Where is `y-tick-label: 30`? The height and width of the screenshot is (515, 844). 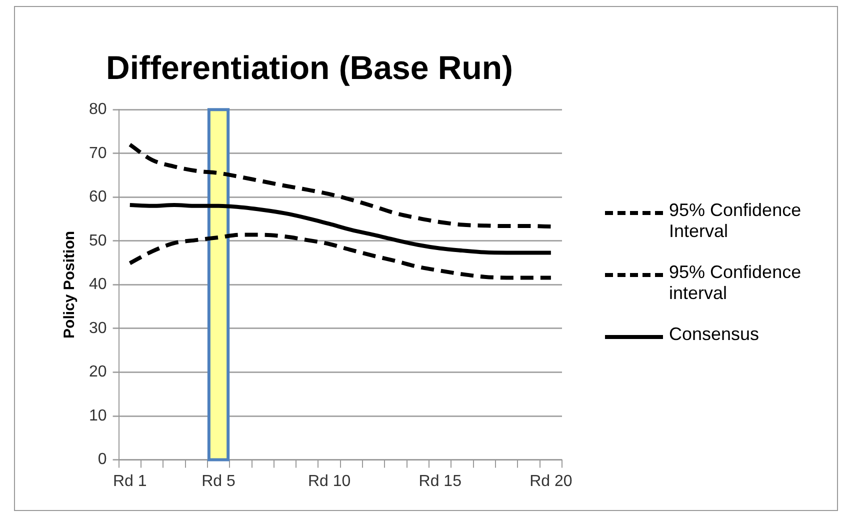
y-tick-label: 30 is located at coordinates (98, 328).